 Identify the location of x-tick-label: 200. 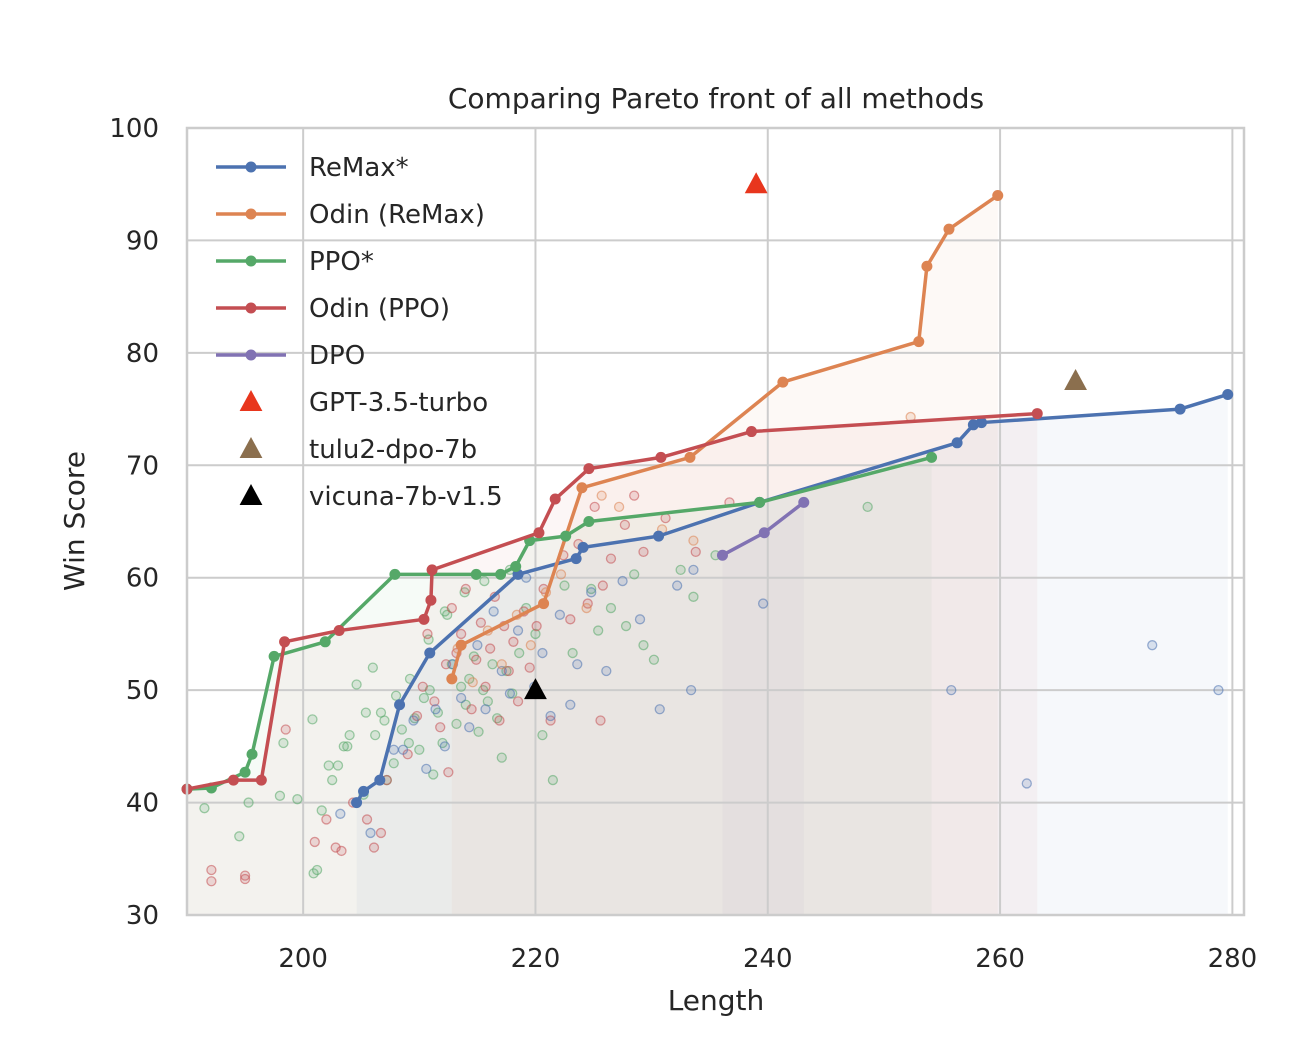
(303, 959).